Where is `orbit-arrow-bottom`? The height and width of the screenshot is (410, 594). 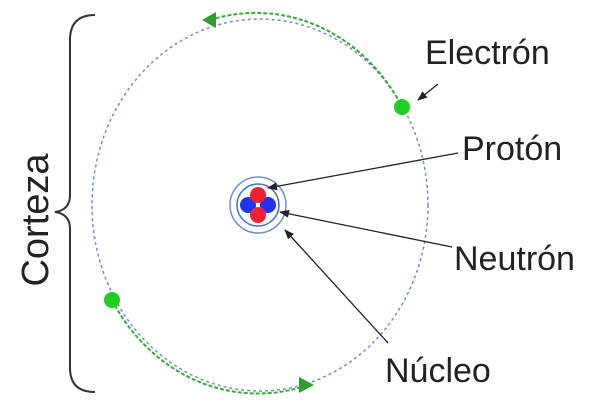
orbit-arrow-bottom is located at coordinates (306, 385).